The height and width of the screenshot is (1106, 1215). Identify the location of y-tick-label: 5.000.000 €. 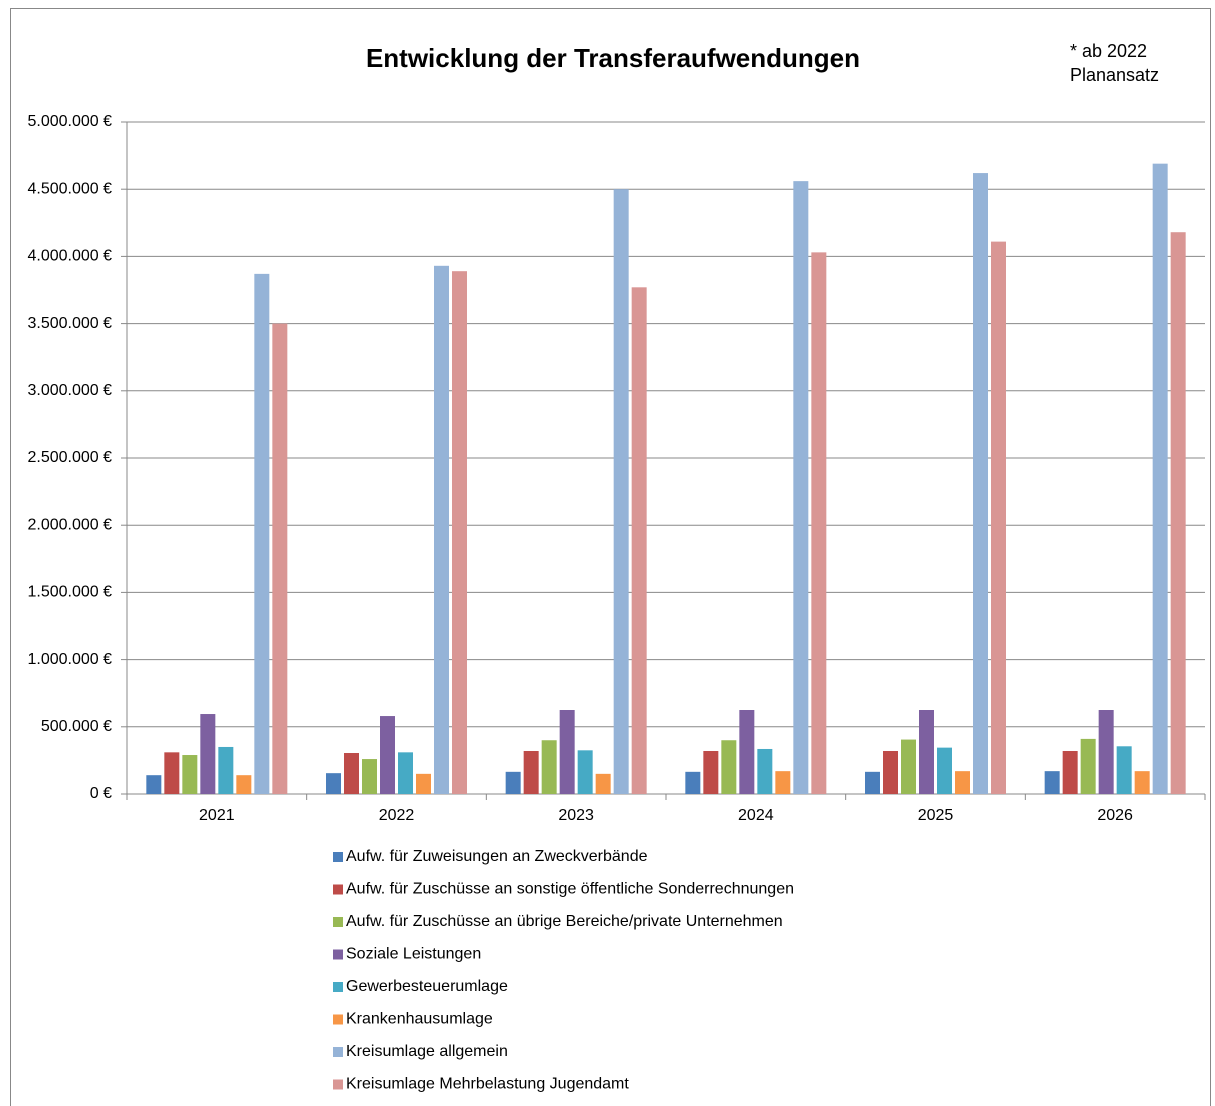
(69, 121).